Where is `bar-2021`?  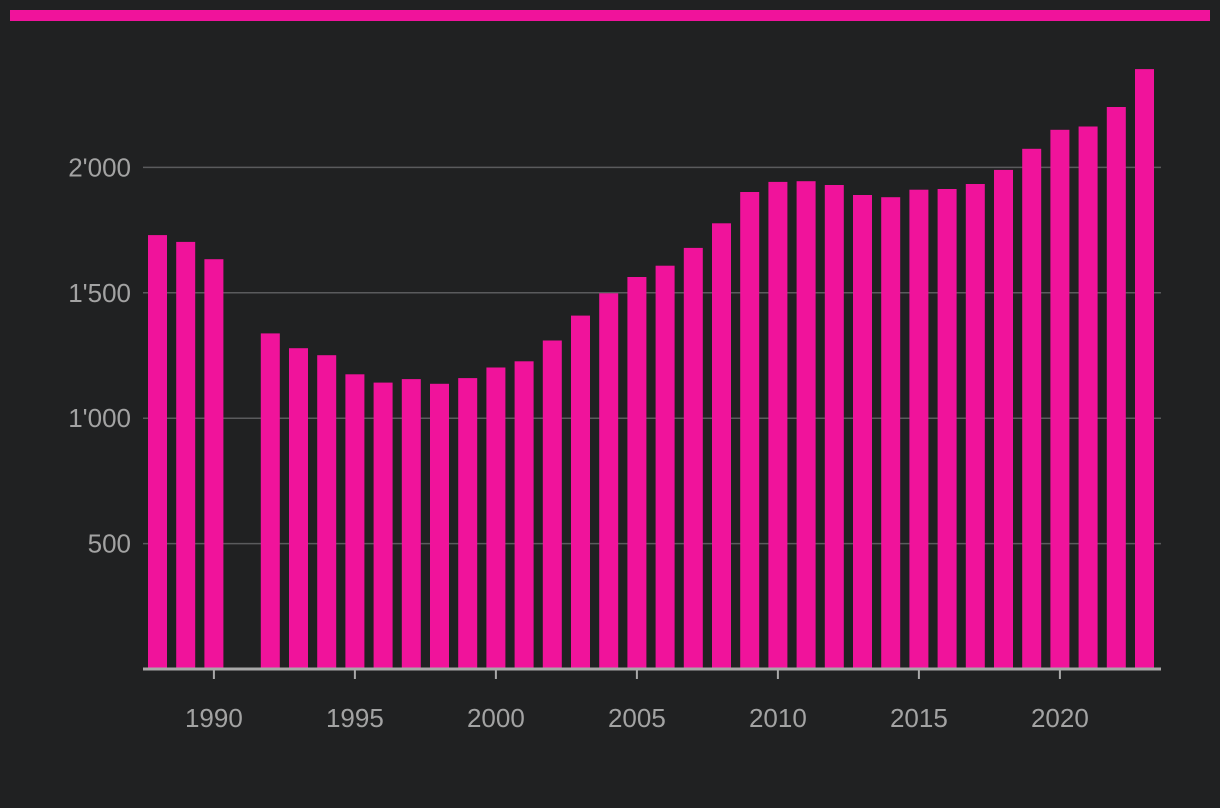 bar-2021 is located at coordinates (1088, 397).